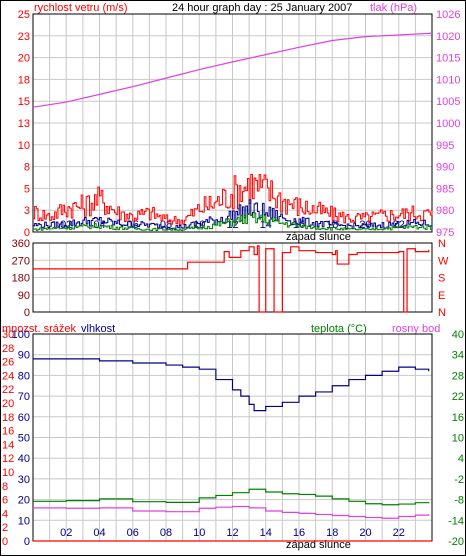  Describe the element at coordinates (24, 146) in the screenshot. I see `wind-y-tick-label: 10` at that location.